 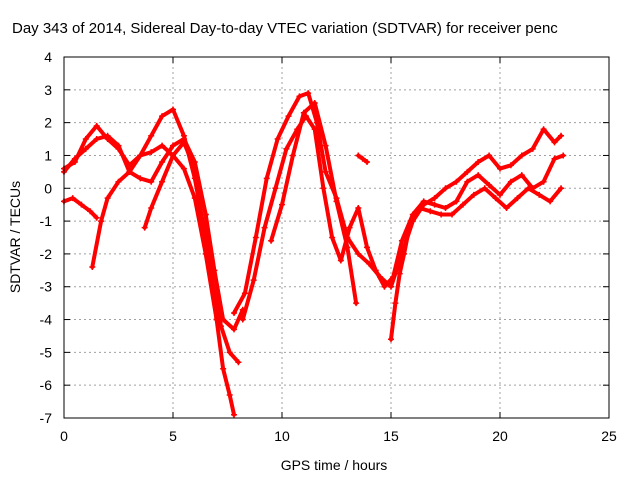 What do you see at coordinates (173, 436) in the screenshot?
I see `x-tick-label: 5` at bounding box center [173, 436].